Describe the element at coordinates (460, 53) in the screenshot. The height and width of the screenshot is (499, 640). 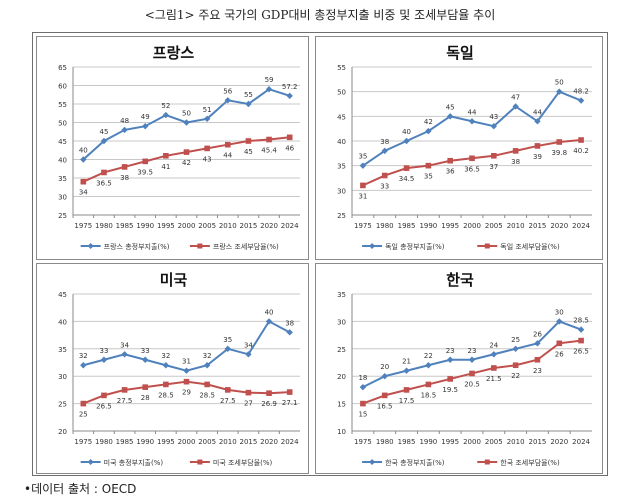
I see `chart-title: 독일` at that location.